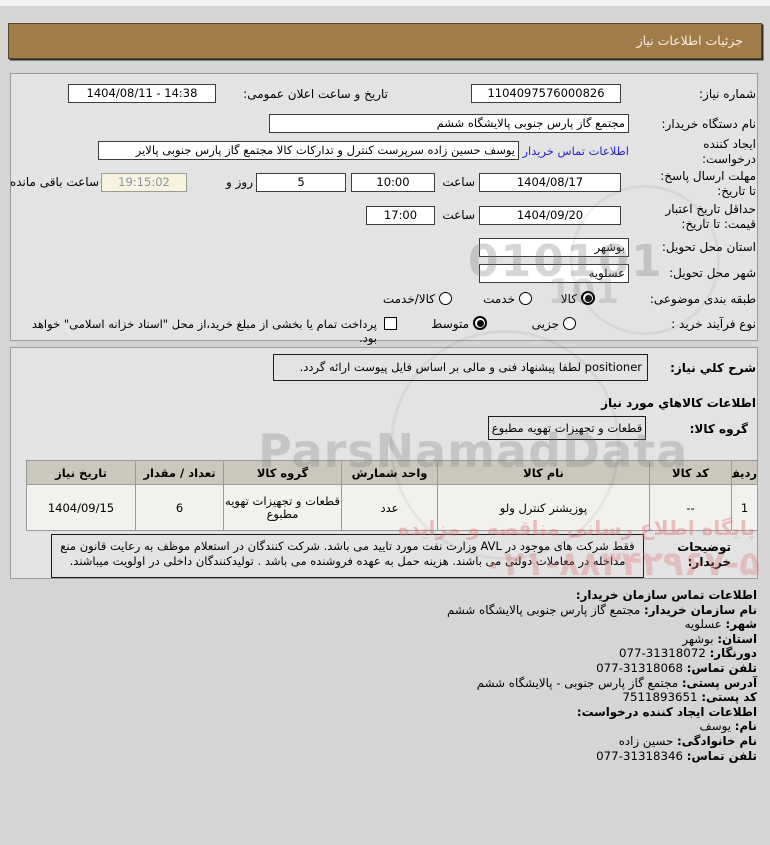  I want to click on org-contact-heading: اطلاعات تماس سازمان خریدار:, so click(666, 595).